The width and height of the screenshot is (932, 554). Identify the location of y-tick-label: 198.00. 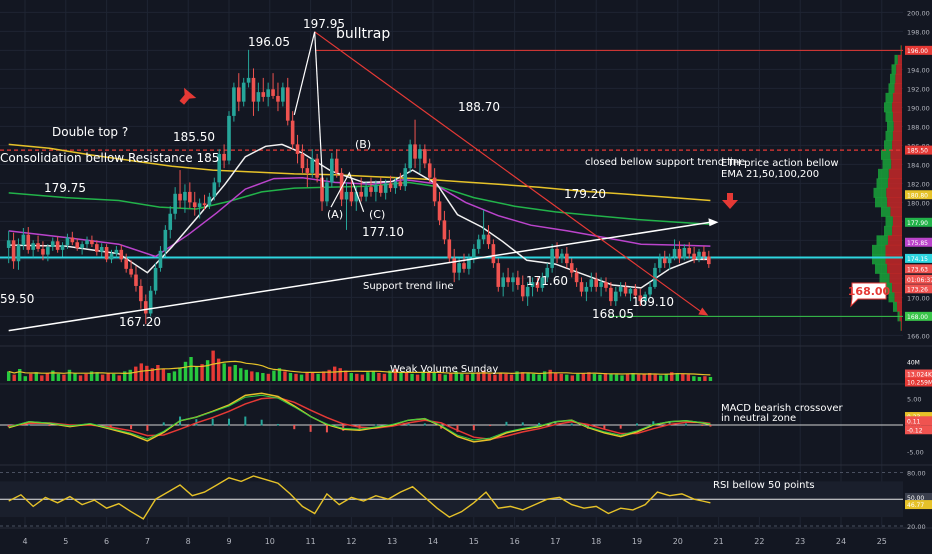
(918, 32).